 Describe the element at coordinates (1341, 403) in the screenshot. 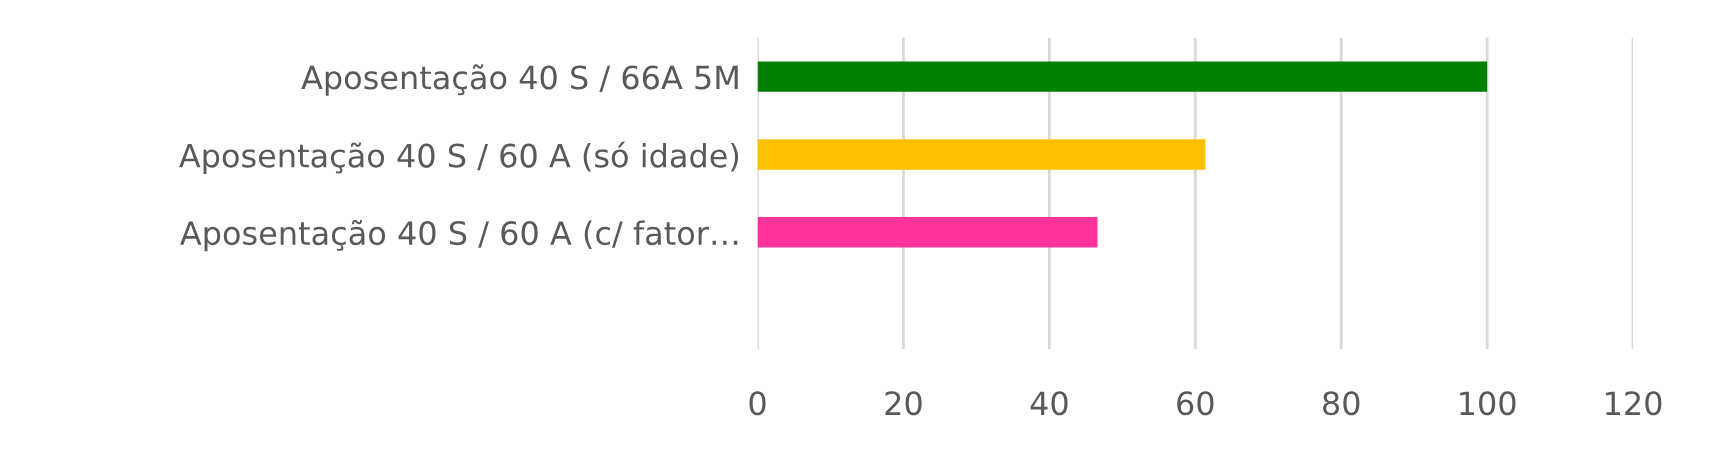

I see `x-tick-label: 80` at that location.